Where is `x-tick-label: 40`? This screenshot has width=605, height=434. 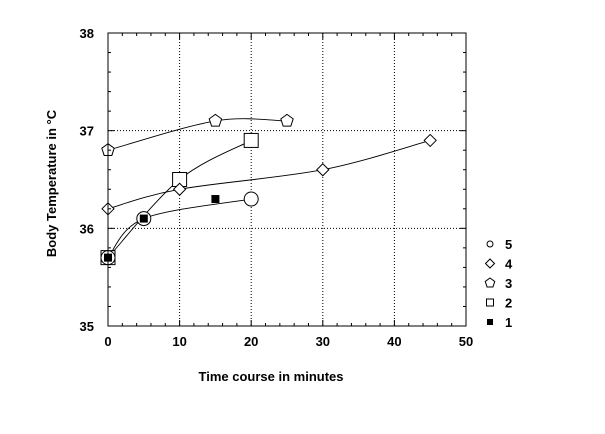 x-tick-label: 40 is located at coordinates (394, 341).